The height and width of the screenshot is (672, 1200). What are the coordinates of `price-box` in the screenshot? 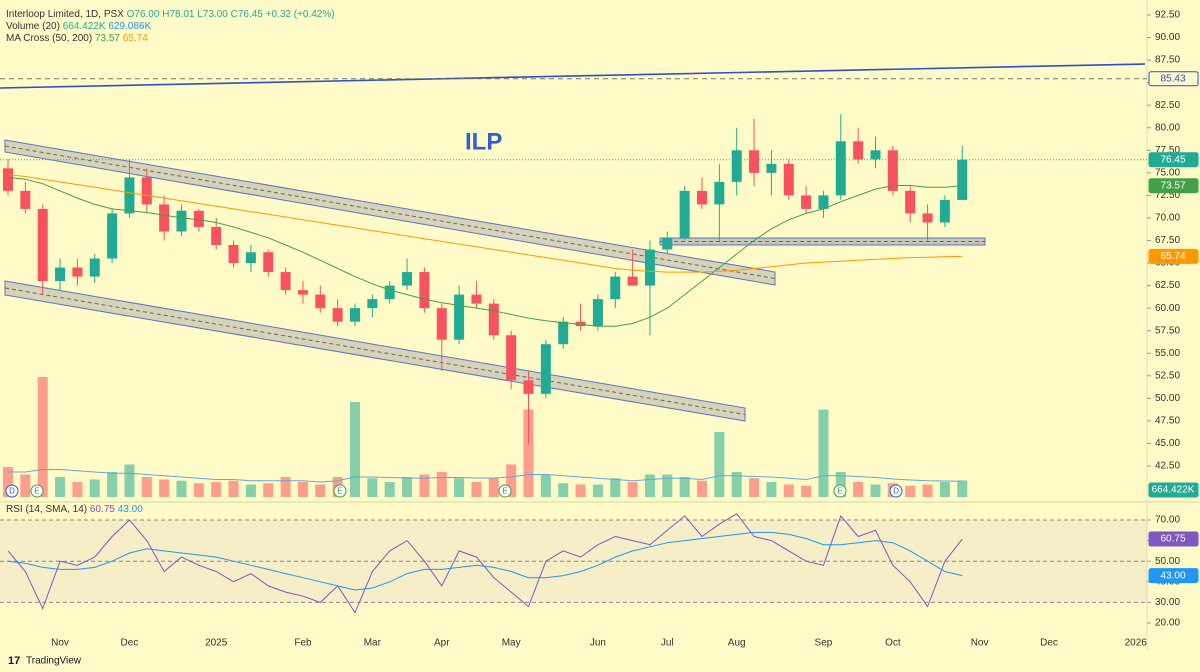 It's located at (1173, 79).